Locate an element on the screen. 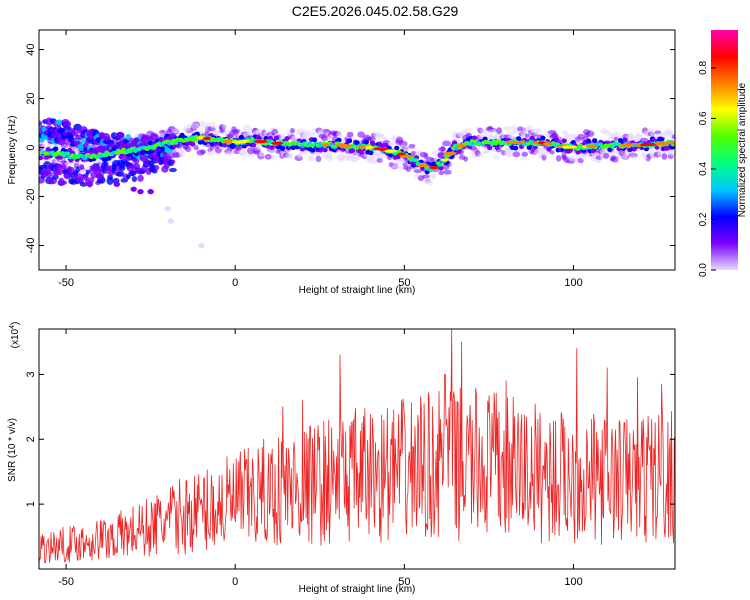  colorbar-tick-label: 0.0 is located at coordinates (703, 270).